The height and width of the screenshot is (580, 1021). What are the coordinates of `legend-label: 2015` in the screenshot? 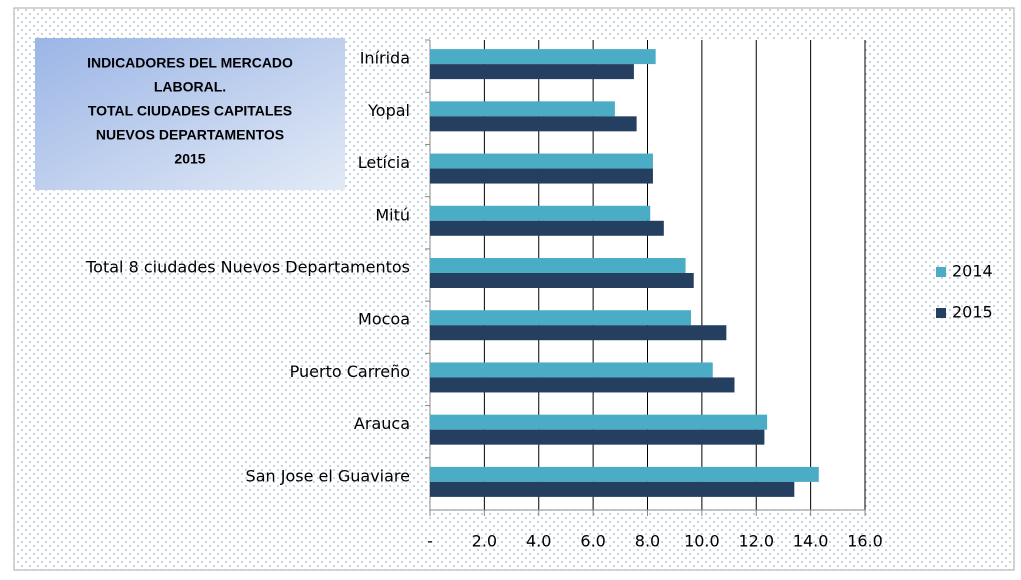 It's located at (972, 312).